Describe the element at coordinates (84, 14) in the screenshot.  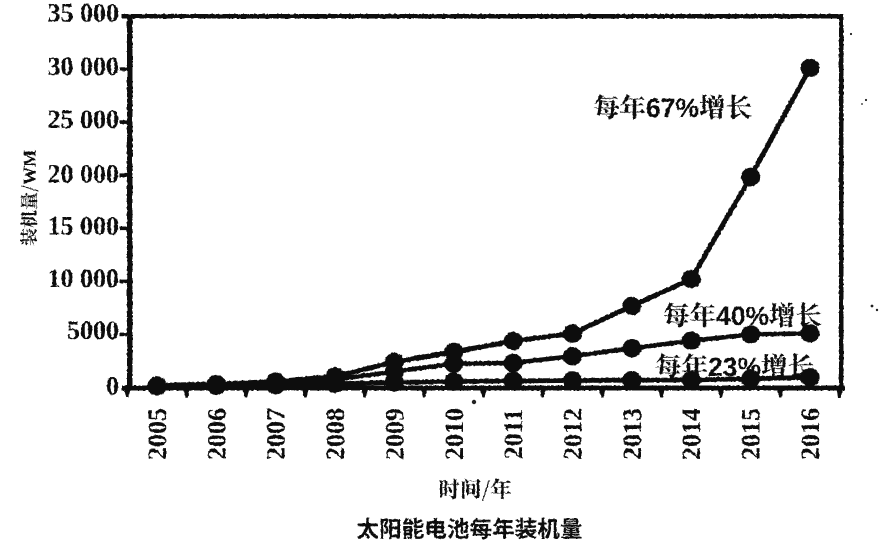
I see `svg-text: 35 000` at that location.